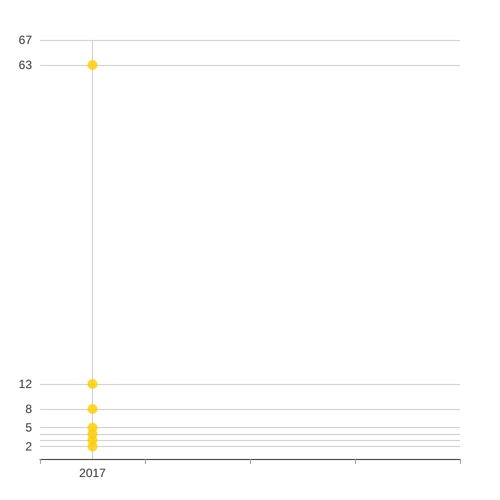  Describe the element at coordinates (25, 65) in the screenshot. I see `y-tick-label: 63` at that location.